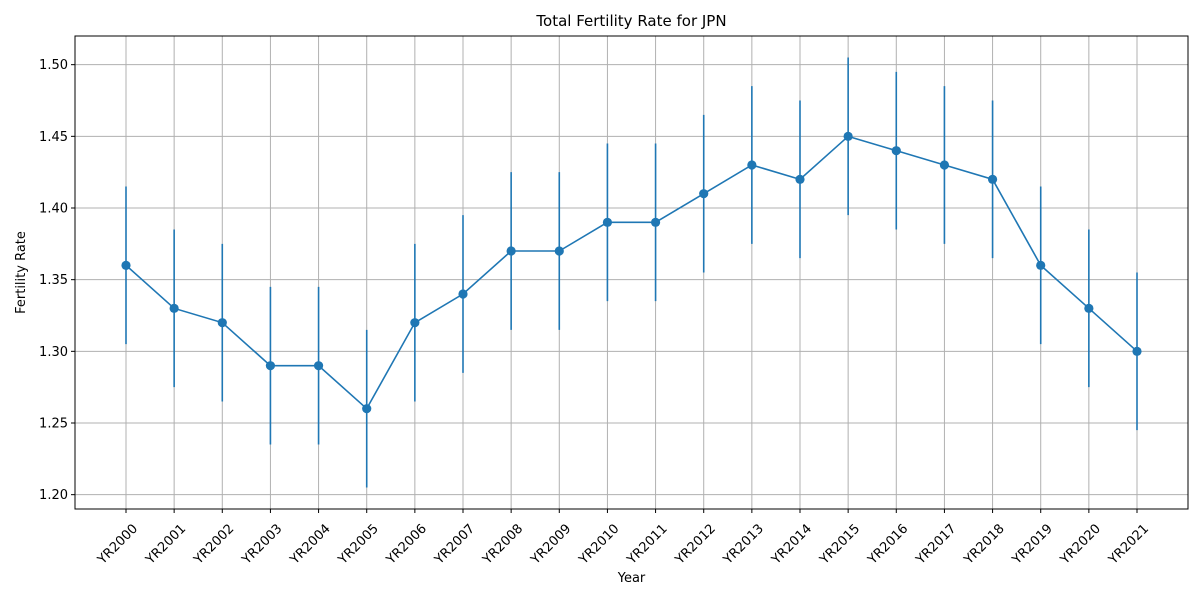 The width and height of the screenshot is (1200, 600). Describe the element at coordinates (165, 544) in the screenshot. I see `x-tick-label: YR2001` at that location.